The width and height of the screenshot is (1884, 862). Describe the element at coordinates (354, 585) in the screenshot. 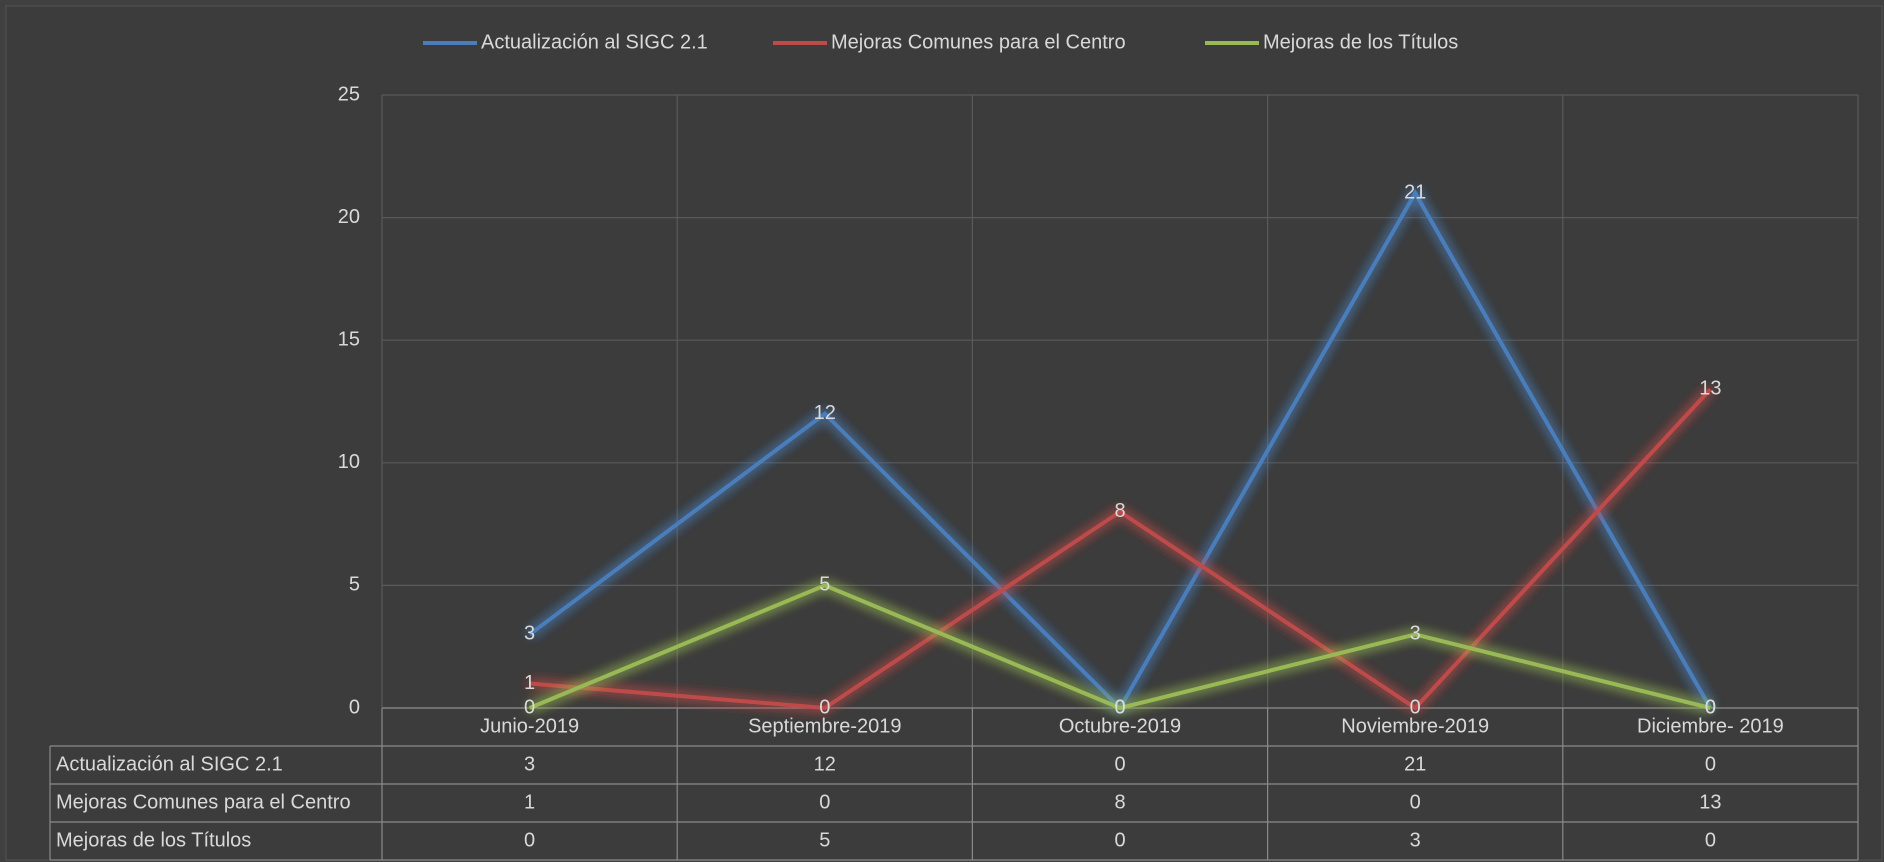

I see `y-tick-label: 5` at that location.